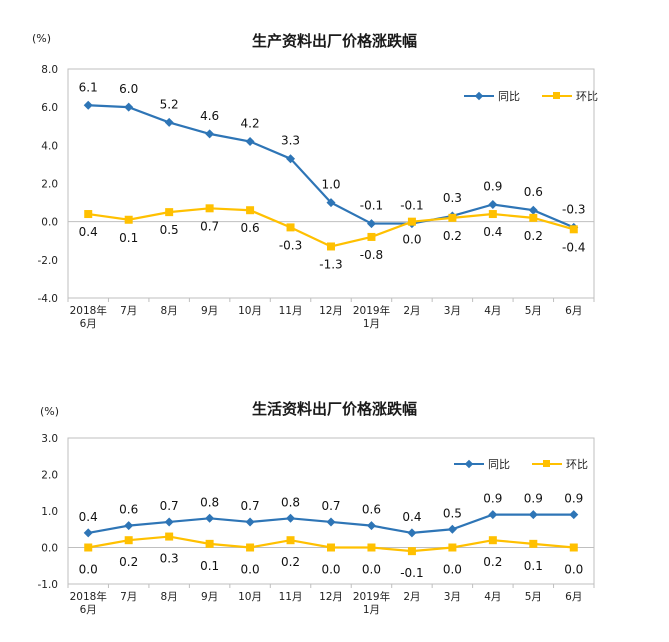 Image resolution: width=669 pixels, height=642 pixels. What do you see at coordinates (290, 245) in the screenshot?
I see `data-label-mom: -0.3` at bounding box center [290, 245].